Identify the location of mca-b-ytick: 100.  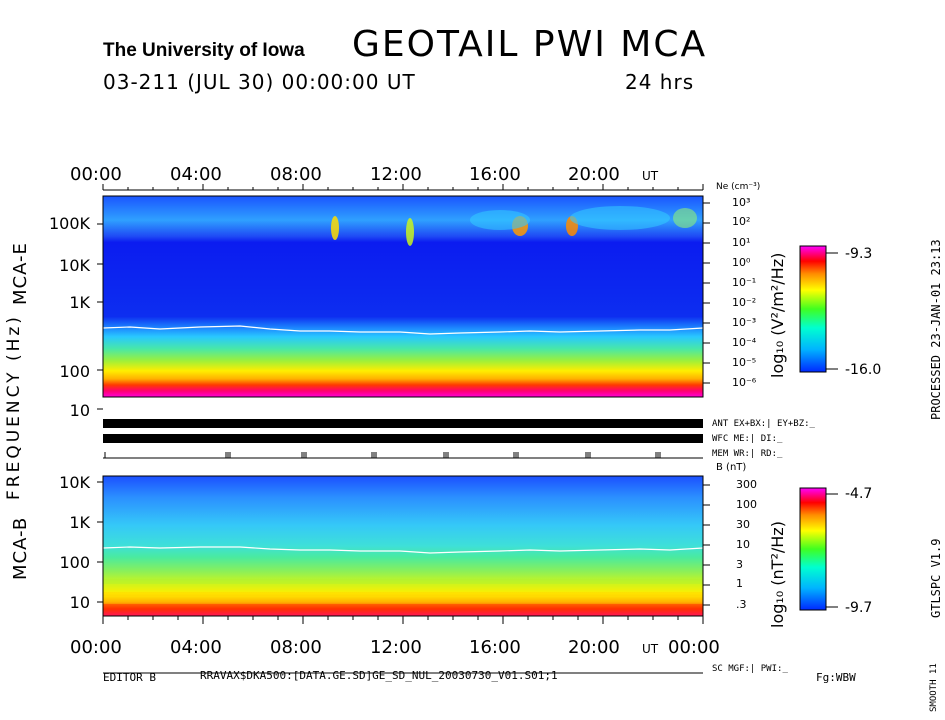
(74, 562).